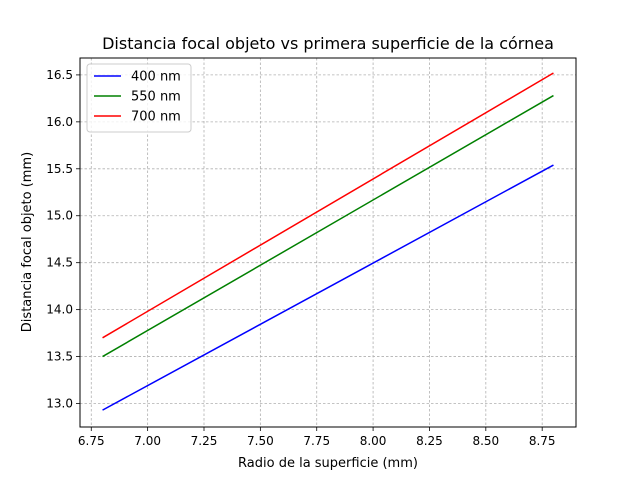  What do you see at coordinates (542, 441) in the screenshot?
I see `x-tick-label: 8.75` at bounding box center [542, 441].